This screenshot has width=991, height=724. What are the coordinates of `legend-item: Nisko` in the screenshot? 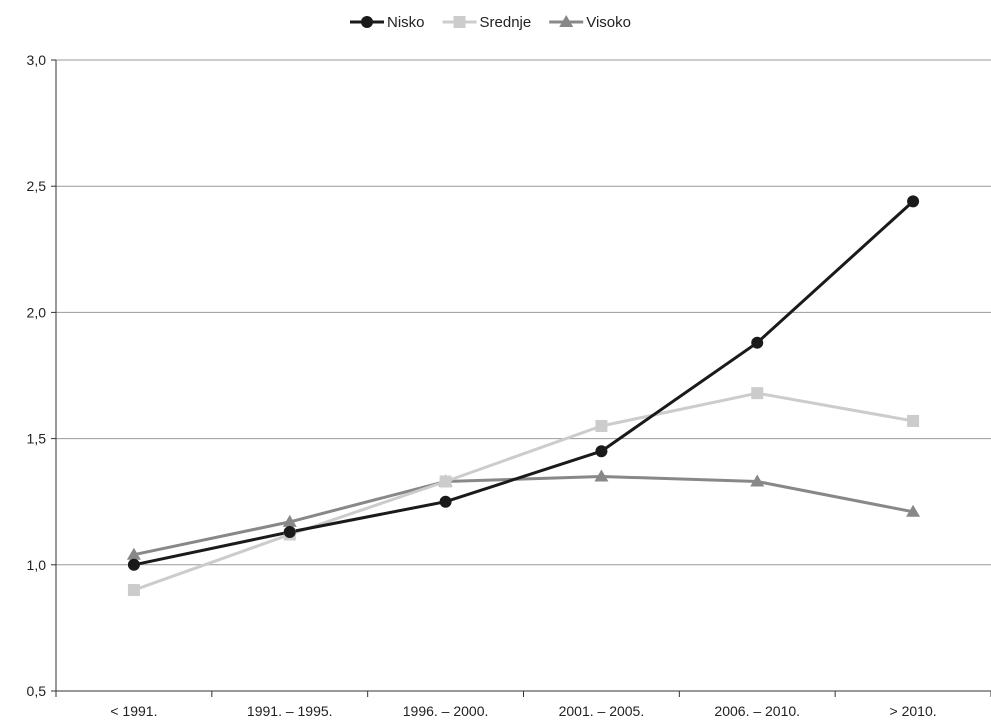 It's located at (387, 22).